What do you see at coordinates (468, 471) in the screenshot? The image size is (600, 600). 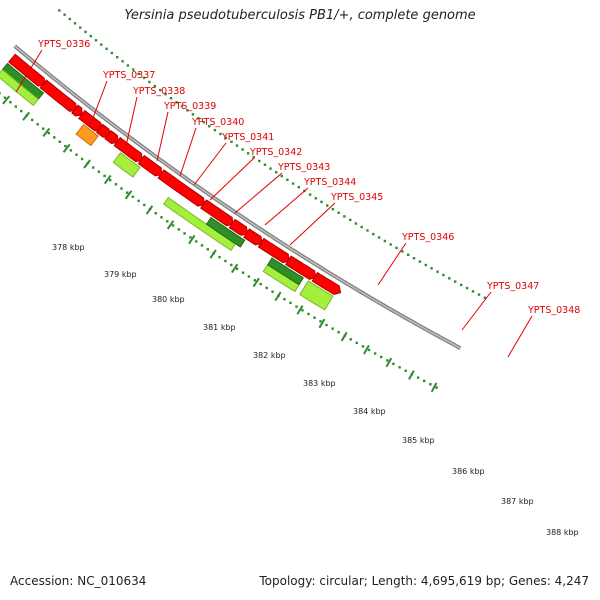 I see `kbp-label: 386 kbp` at bounding box center [468, 471].